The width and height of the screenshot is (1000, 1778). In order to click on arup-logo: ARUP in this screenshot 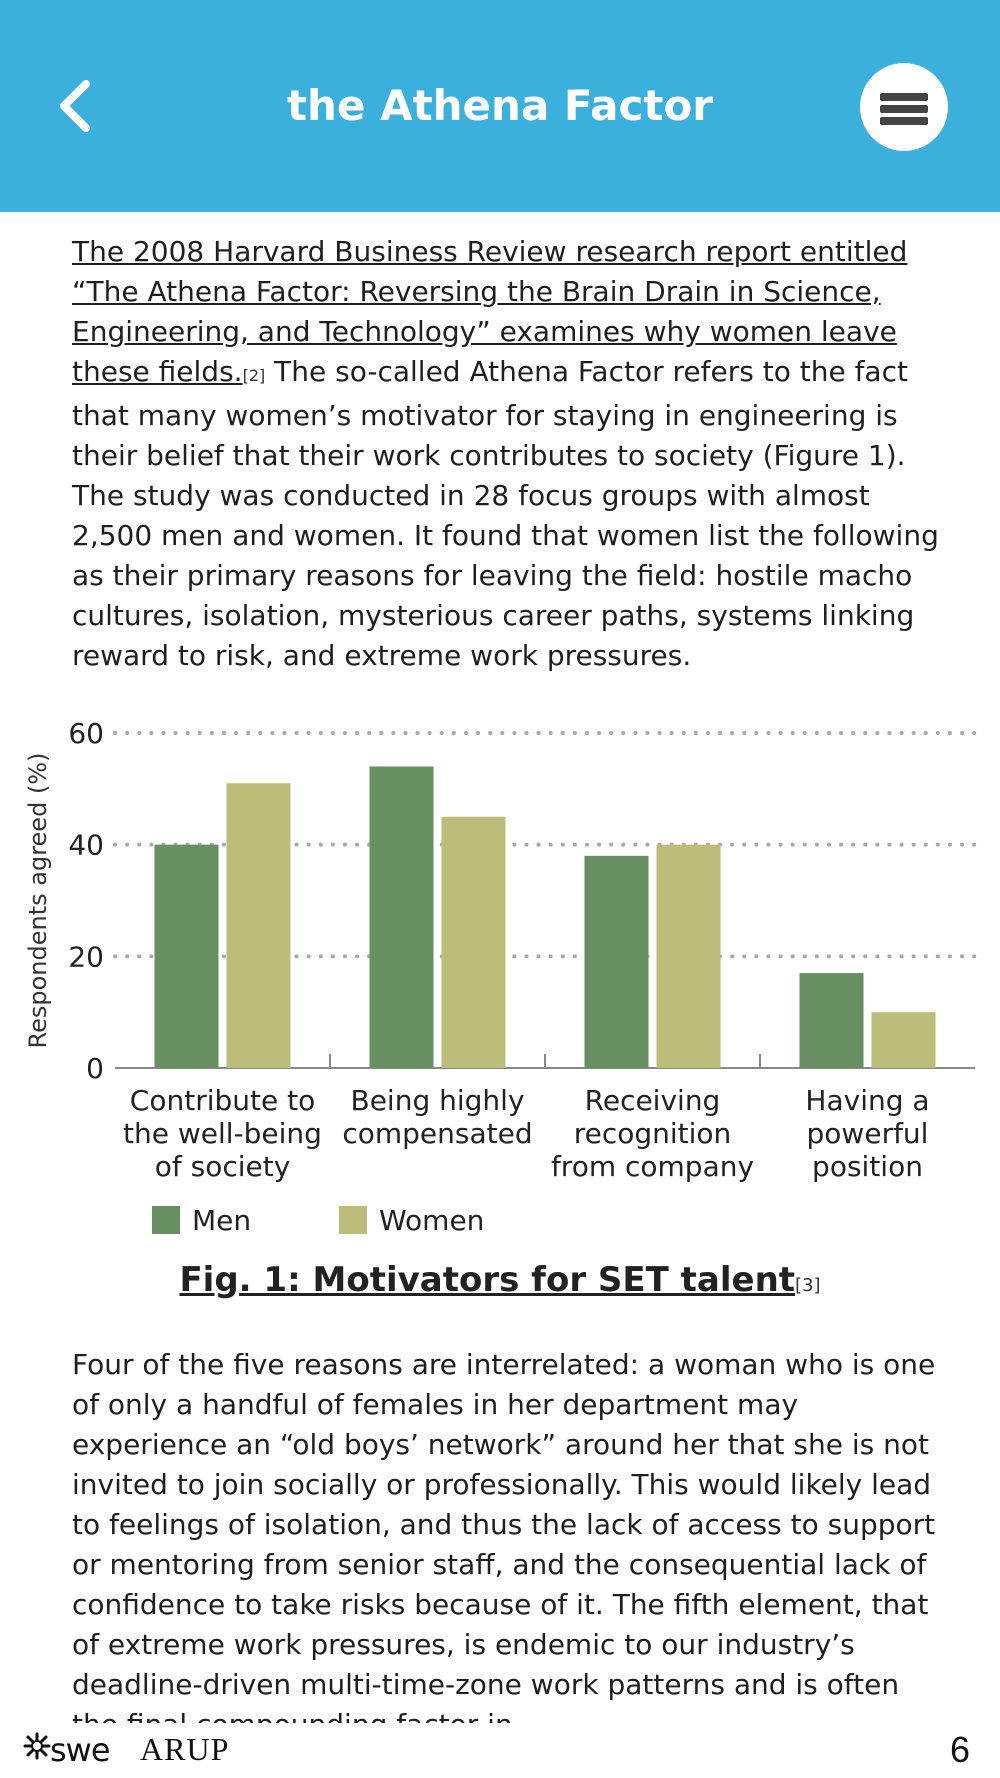, I will do `click(185, 1749)`.